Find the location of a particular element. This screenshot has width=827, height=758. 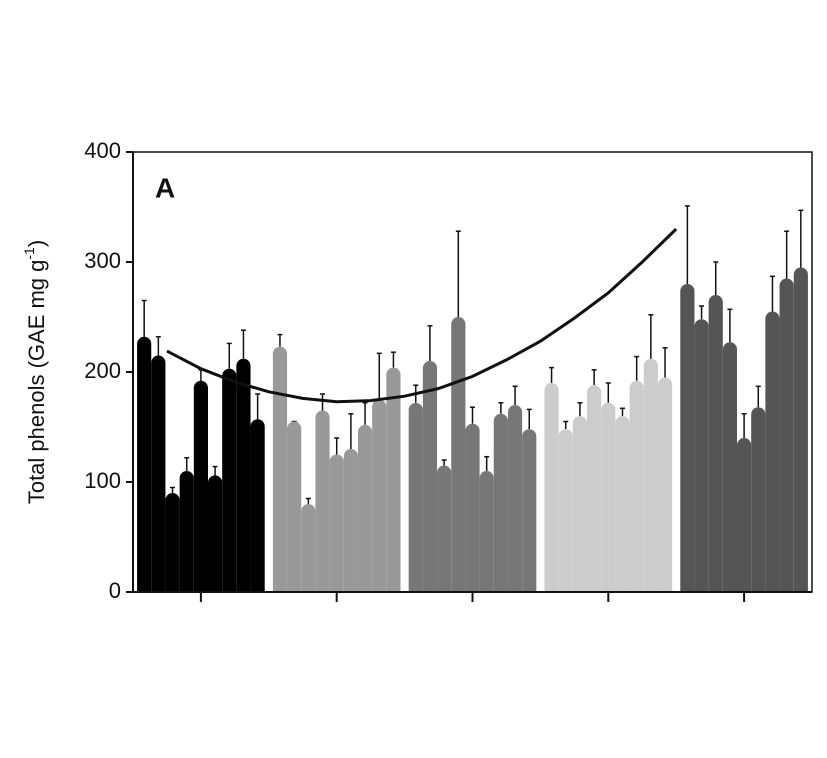

trend-line is located at coordinates (422, 315).